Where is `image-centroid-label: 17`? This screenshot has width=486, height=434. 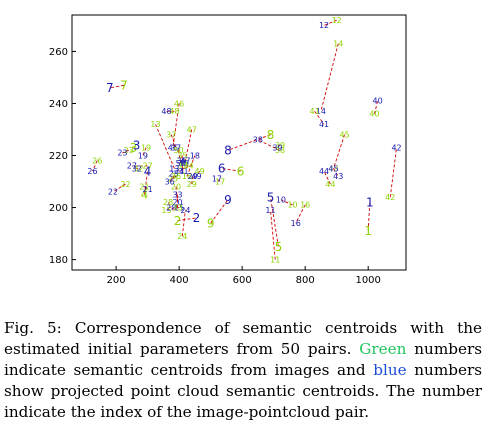
image-centroid-label: 17 is located at coordinates (220, 181).